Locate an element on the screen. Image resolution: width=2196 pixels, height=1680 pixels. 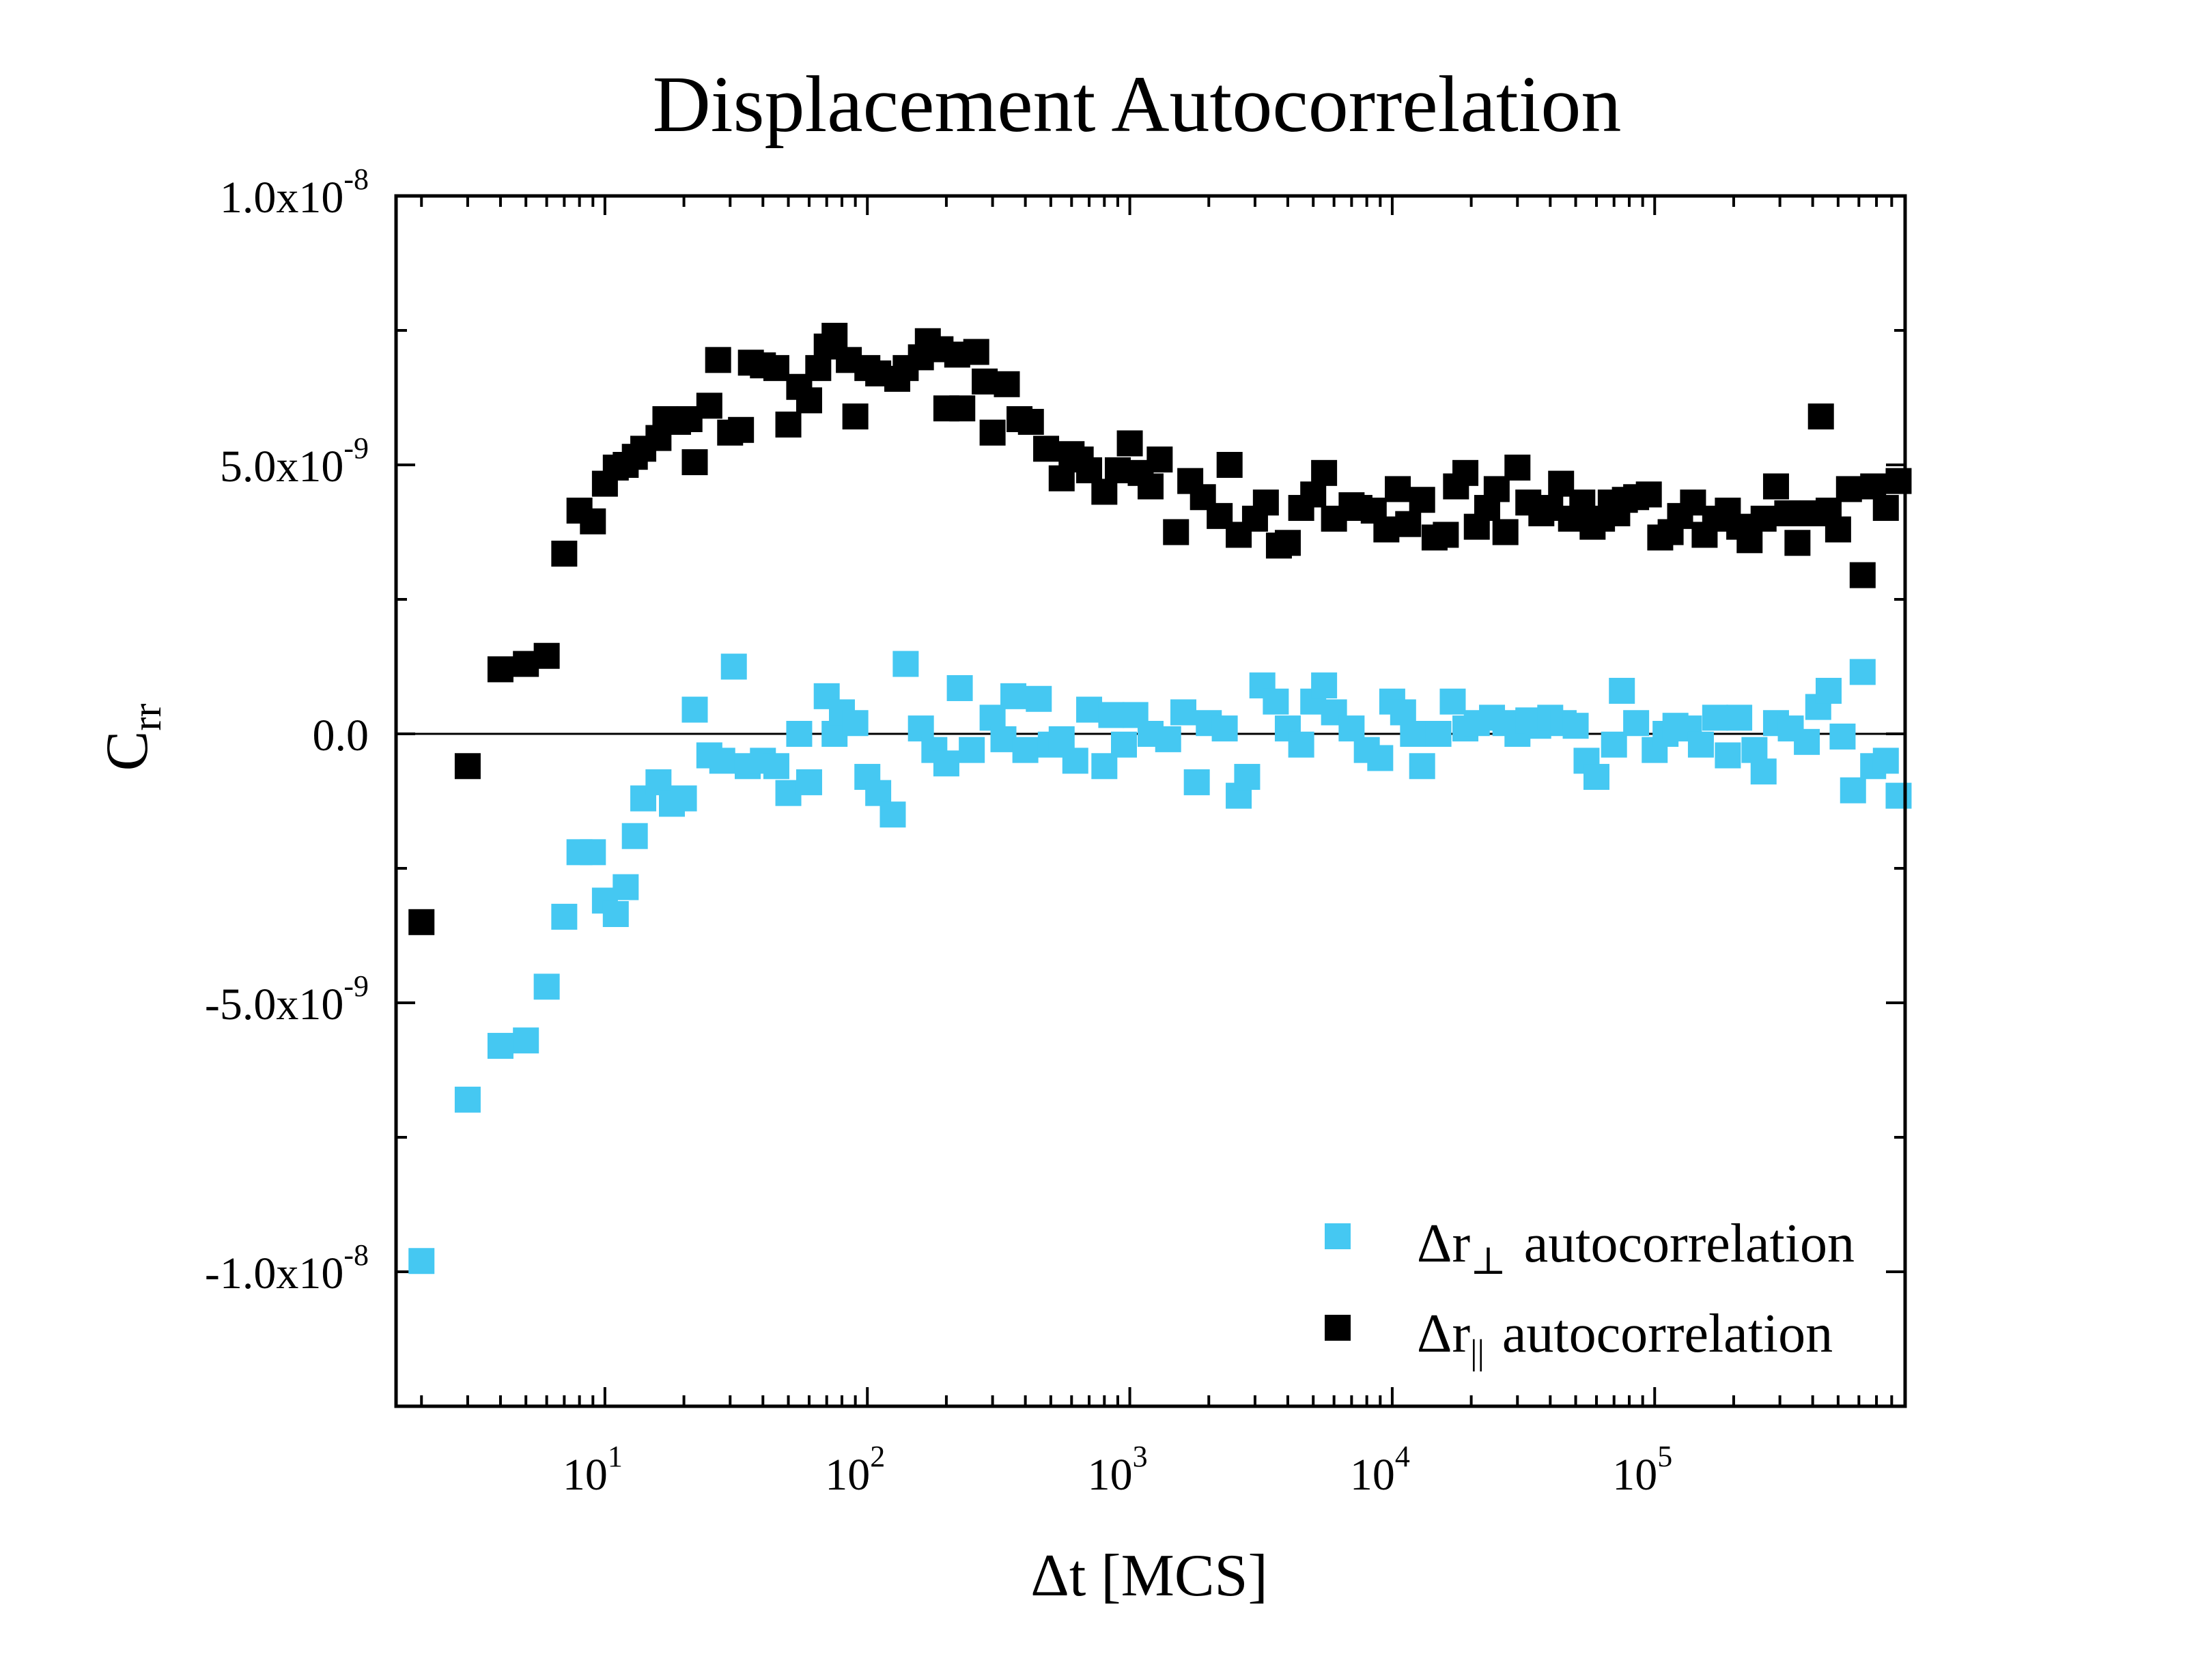
legend-marker-perp is located at coordinates (1338, 1236).